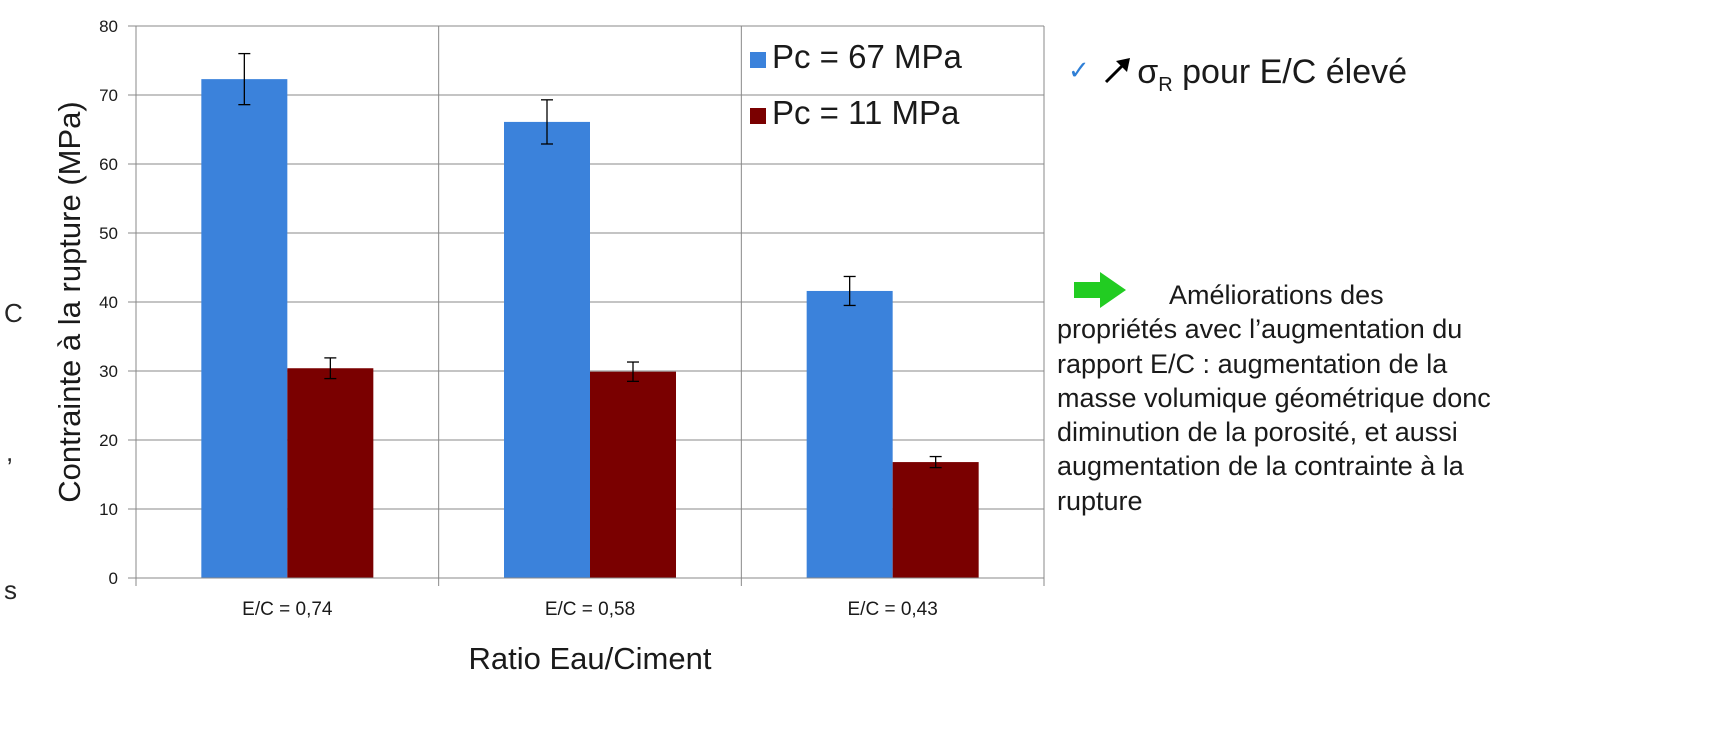  What do you see at coordinates (113, 578) in the screenshot?
I see `y-tick-label: 0` at bounding box center [113, 578].